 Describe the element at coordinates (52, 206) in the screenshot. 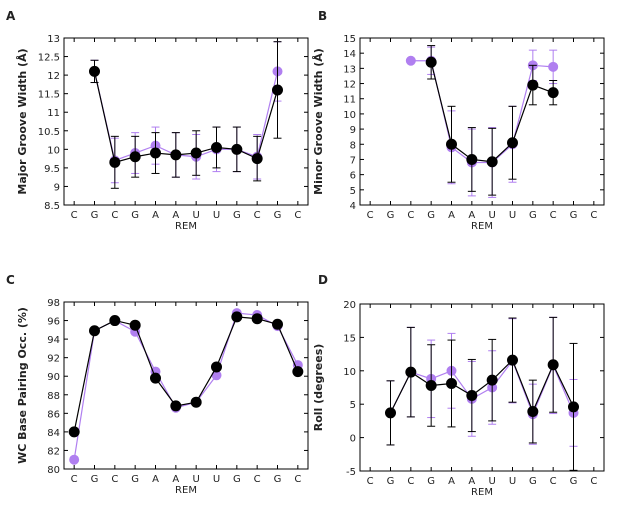

I see `y-tick-label: 8.5` at that location.